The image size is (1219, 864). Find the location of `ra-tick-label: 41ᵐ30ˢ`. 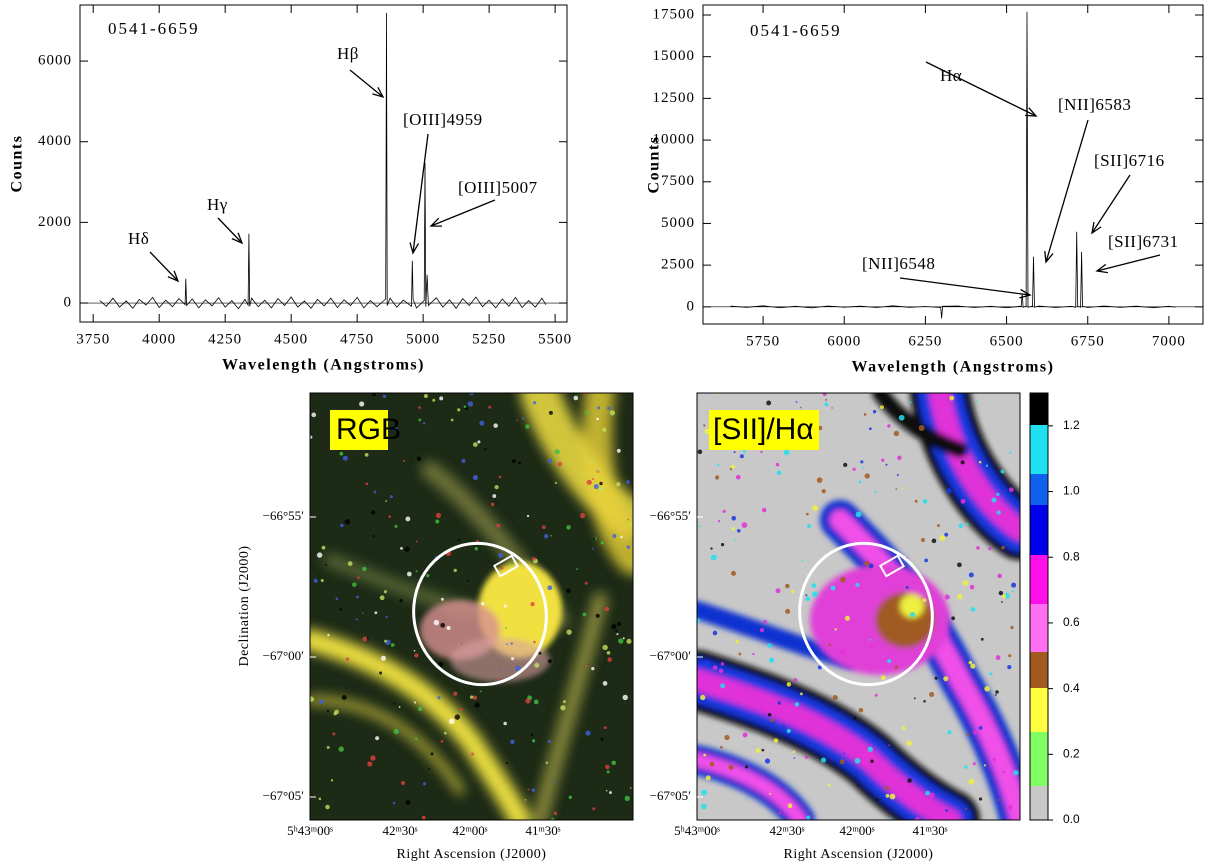

ra-tick-label: 41ᵐ30ˢ is located at coordinates (929, 830).